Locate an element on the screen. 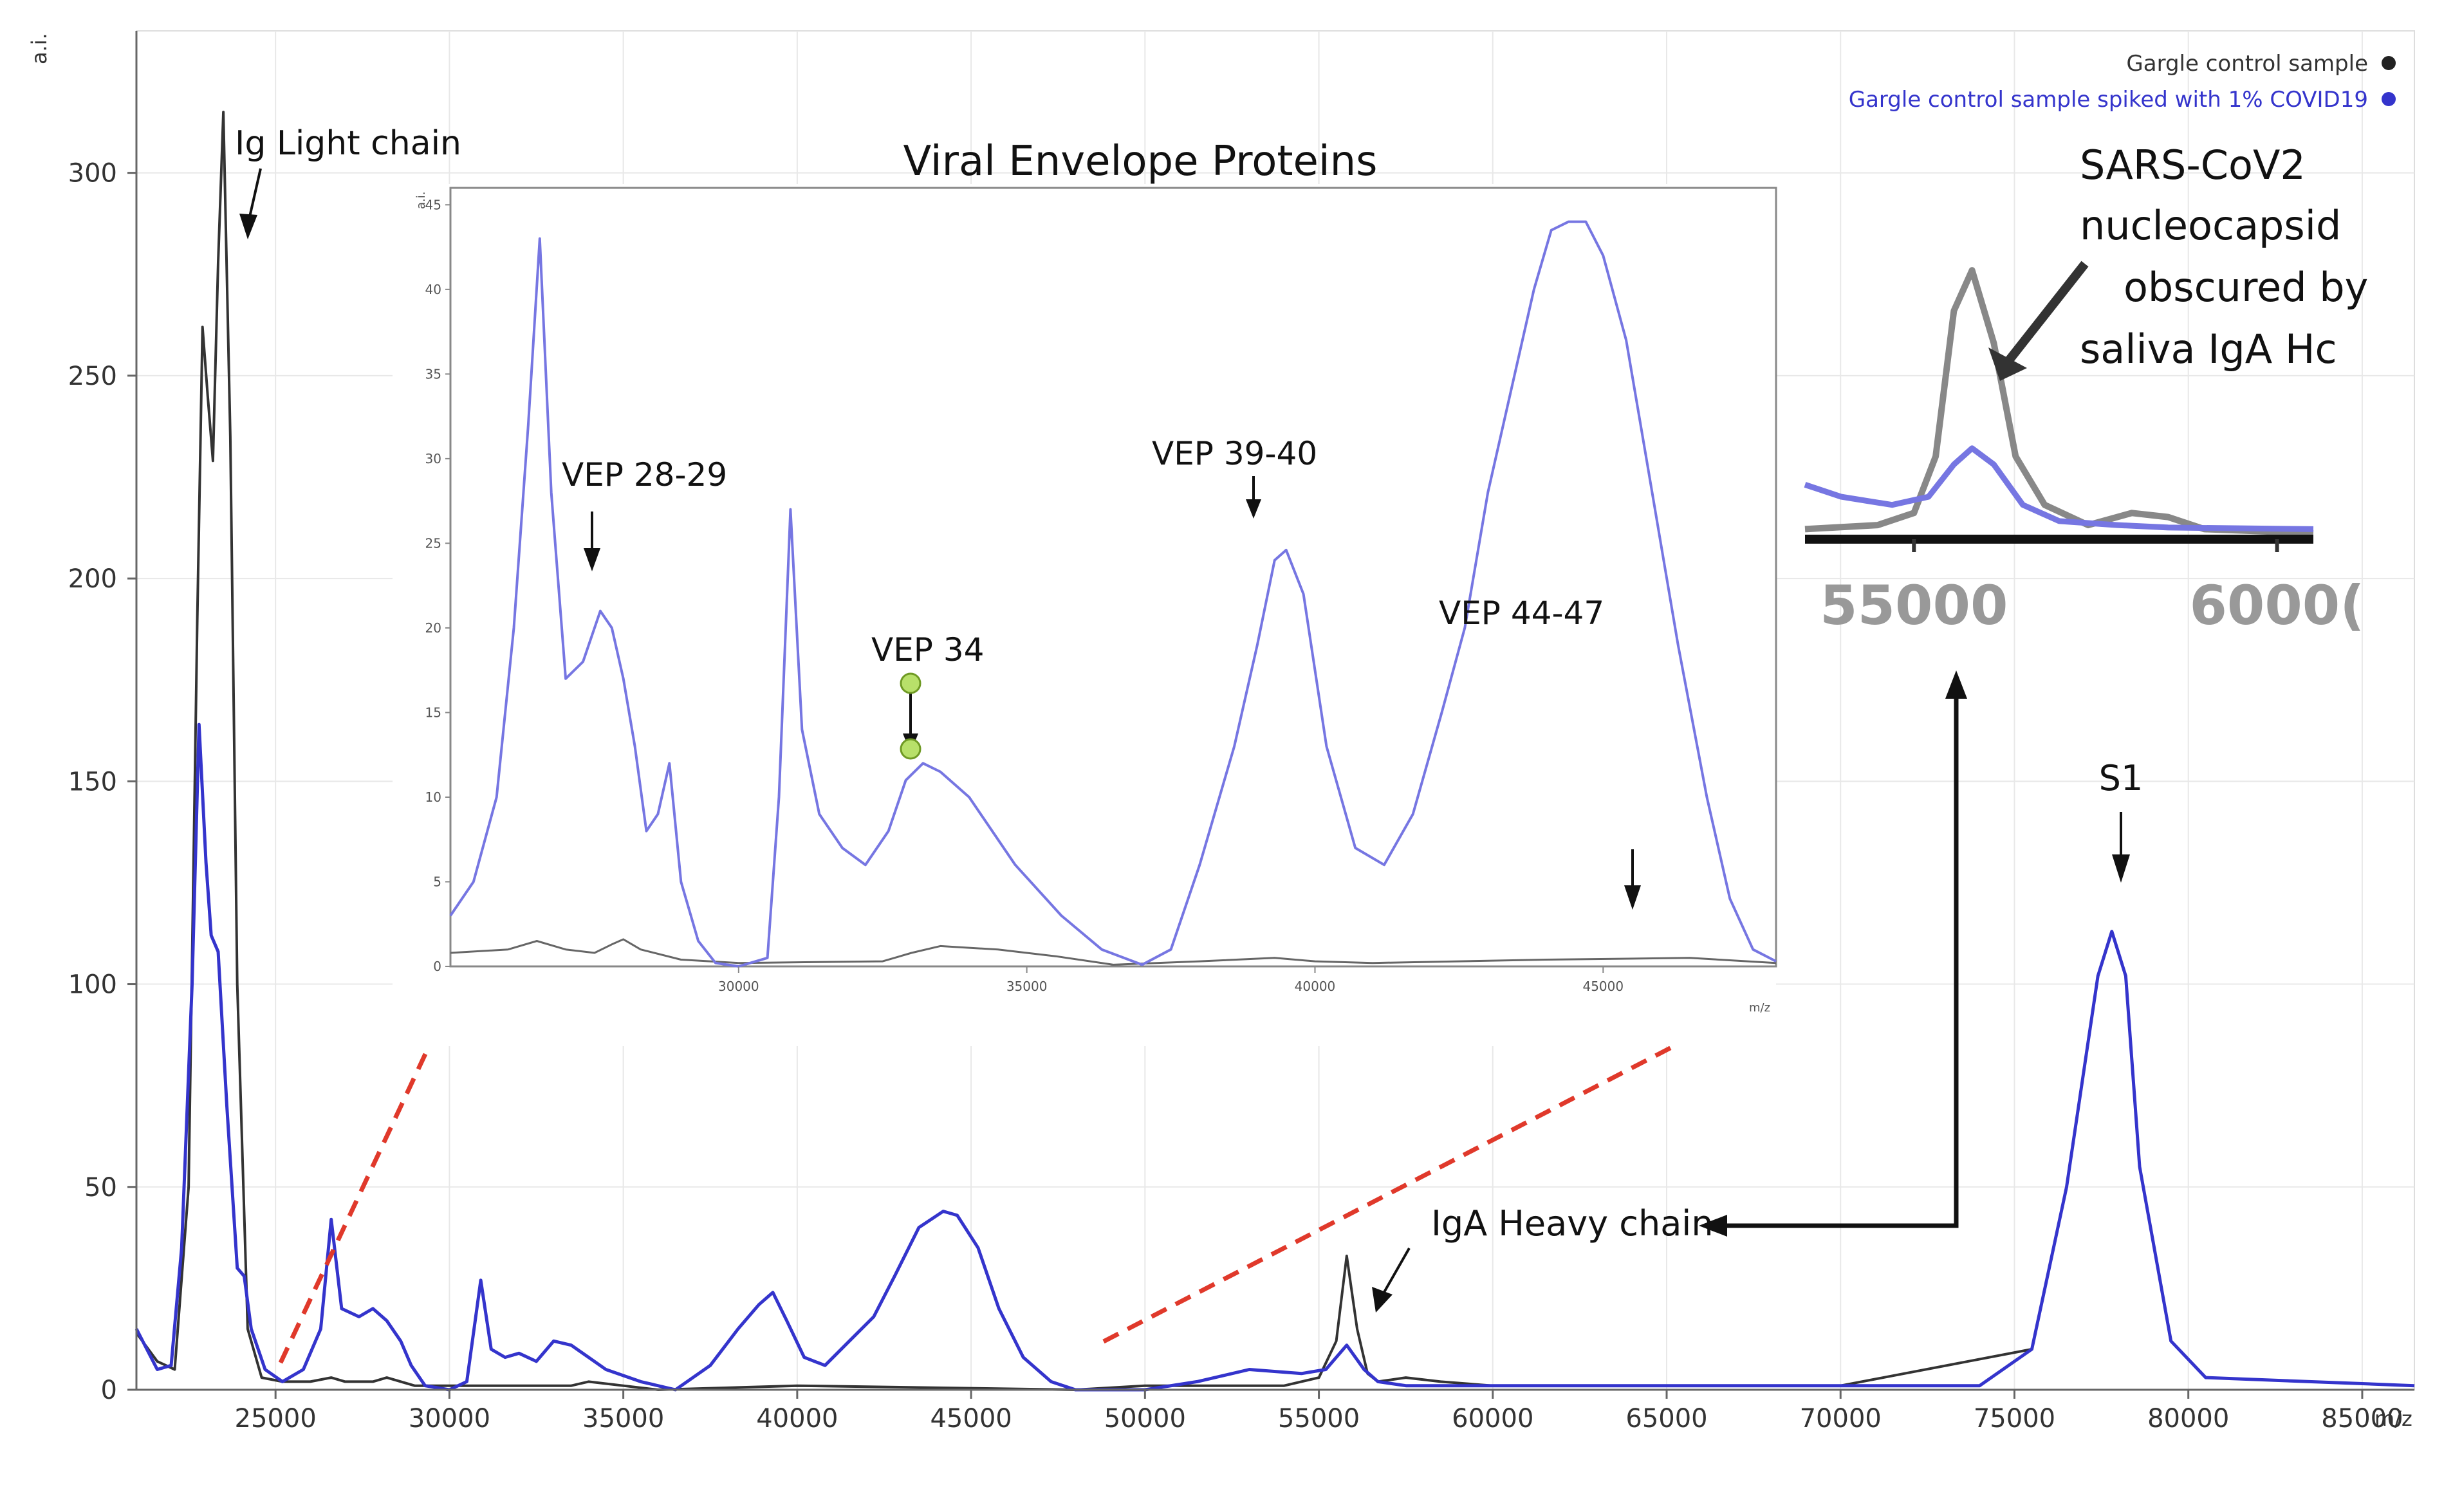  inset-viral-x-ticks: 30000 35000 40000 45000 is located at coordinates (1171, 980).